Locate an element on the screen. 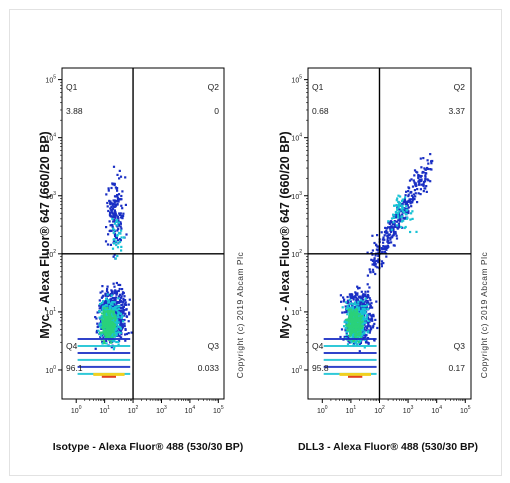 The height and width of the screenshot is (483, 510). right-q3-label: Q3 is located at coordinates (460, 346).